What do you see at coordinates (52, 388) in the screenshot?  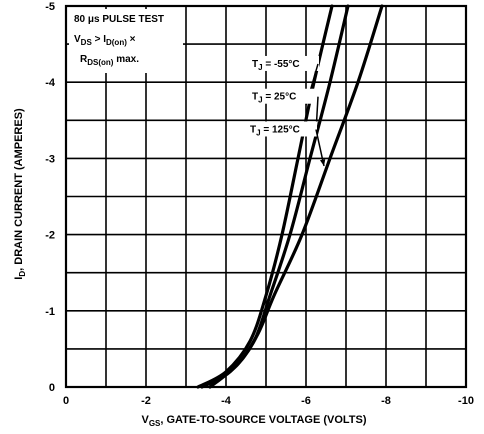 I see `y-tick-label: 0` at bounding box center [52, 388].